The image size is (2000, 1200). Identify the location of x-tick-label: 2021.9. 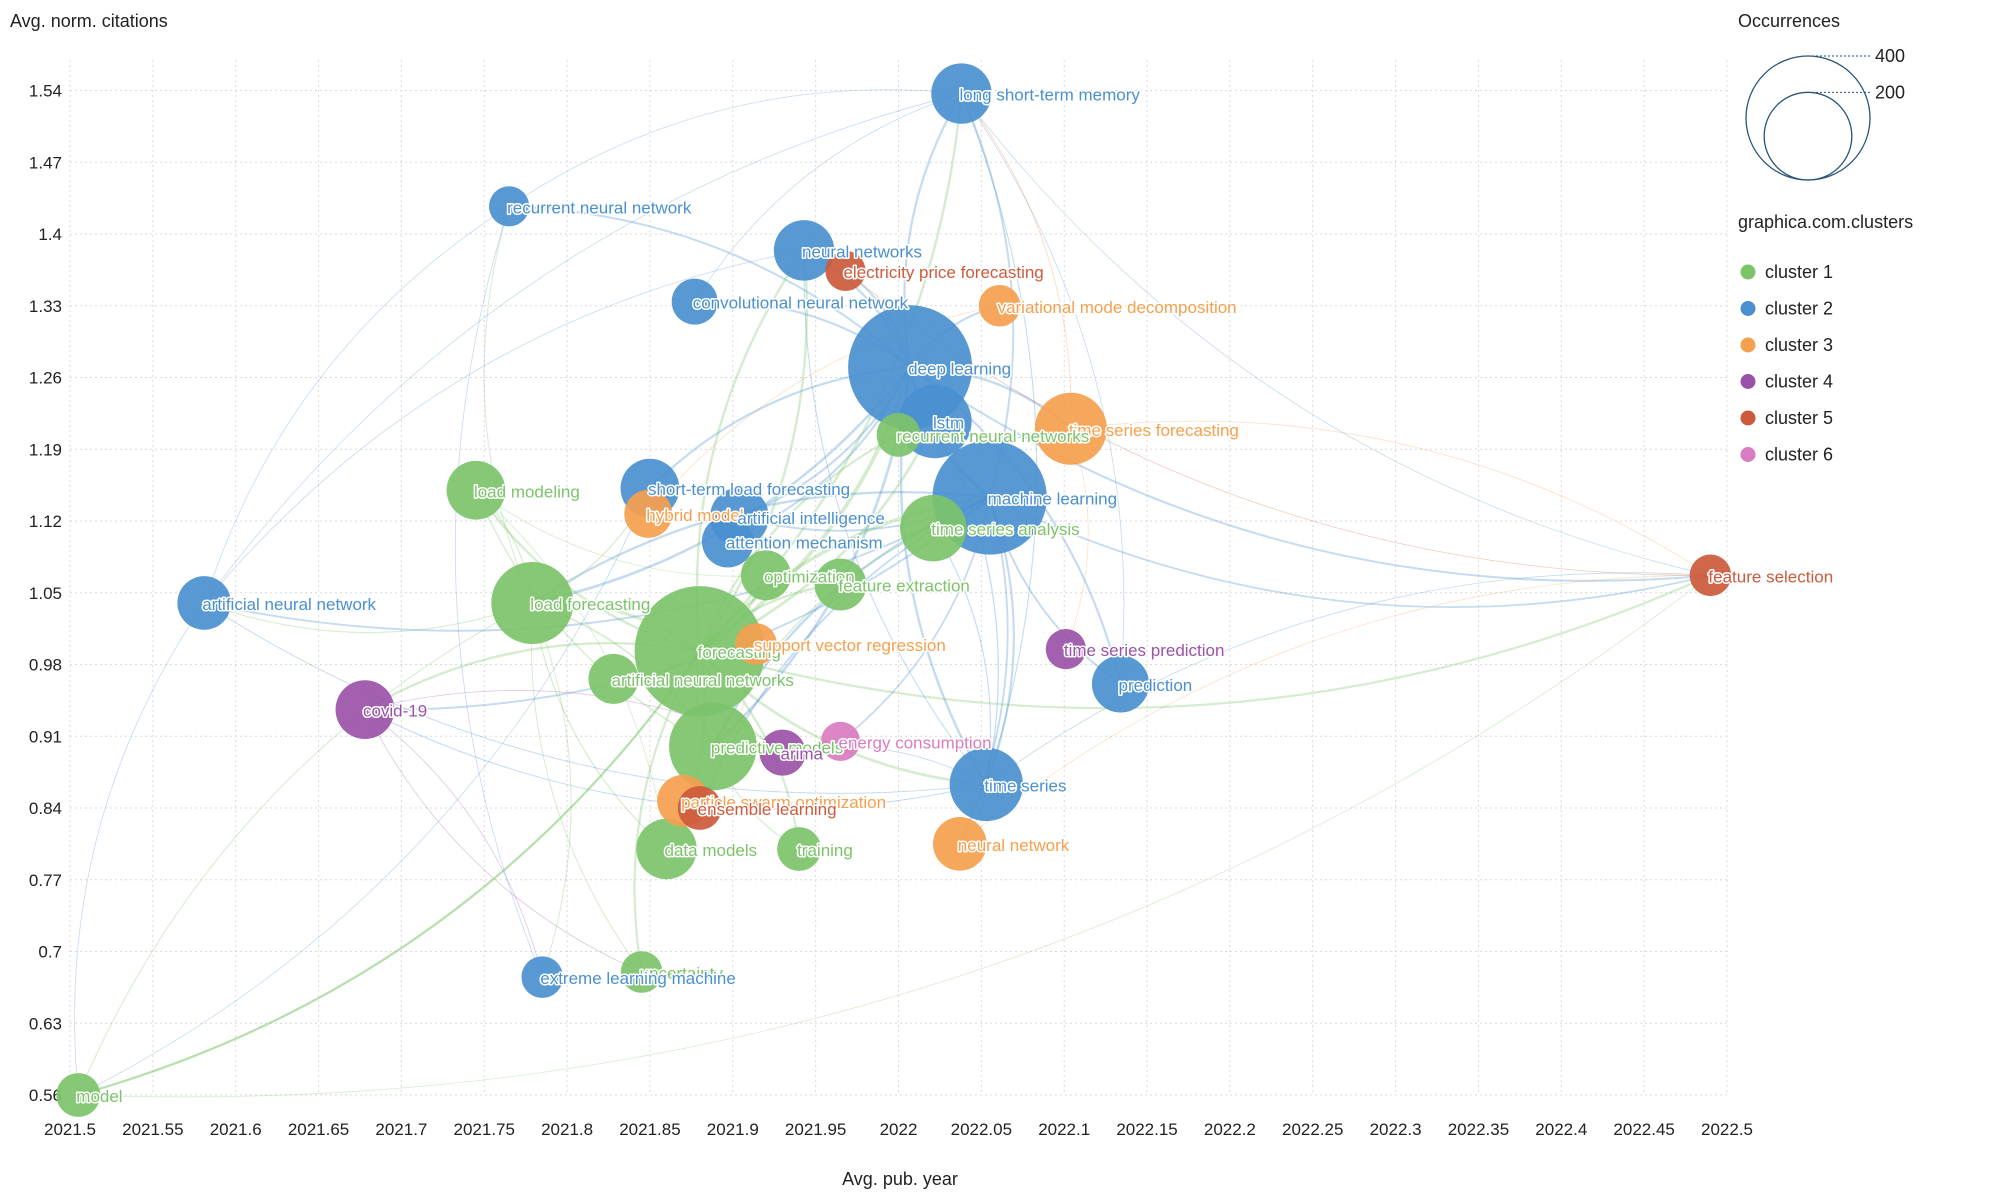
(733, 1129).